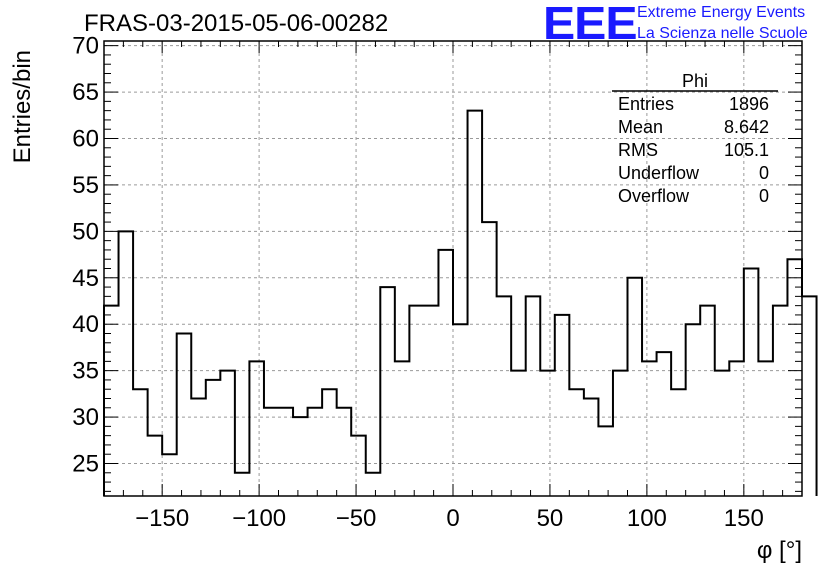 The image size is (836, 572). I want to click on y-tick-label: 30, so click(85, 417).